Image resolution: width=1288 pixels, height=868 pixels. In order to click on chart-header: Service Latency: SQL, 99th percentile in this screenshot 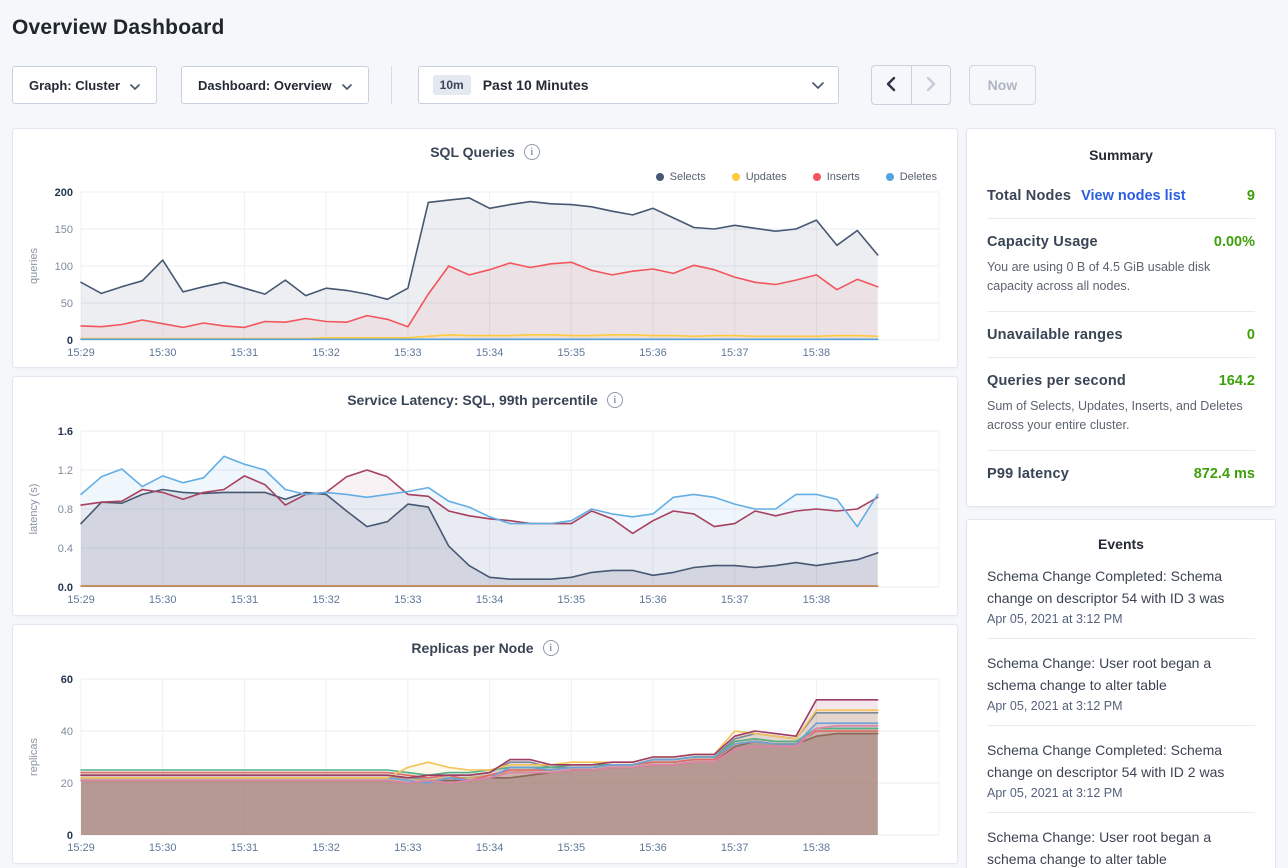, I will do `click(485, 400)`.